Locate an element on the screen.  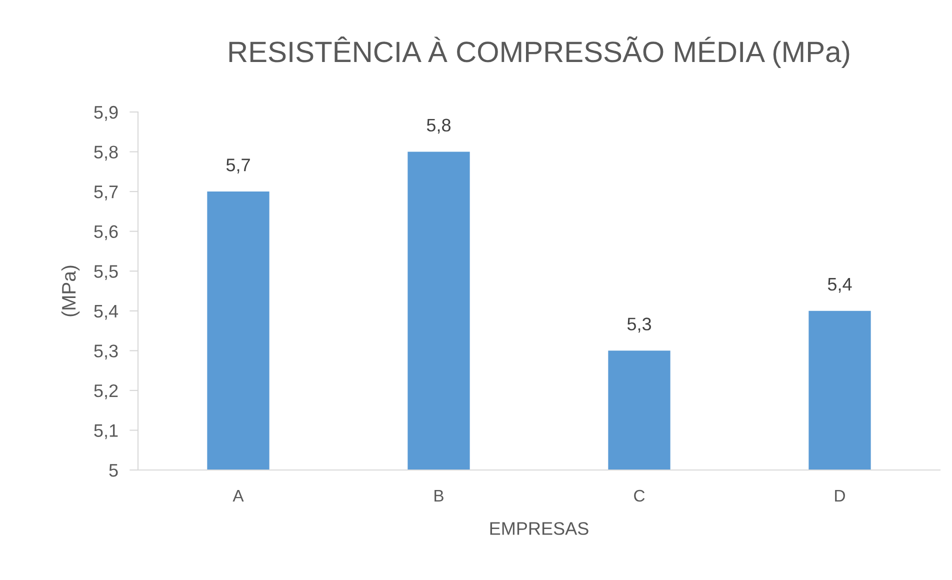
y-tick-label: 5,5 is located at coordinates (106, 272).